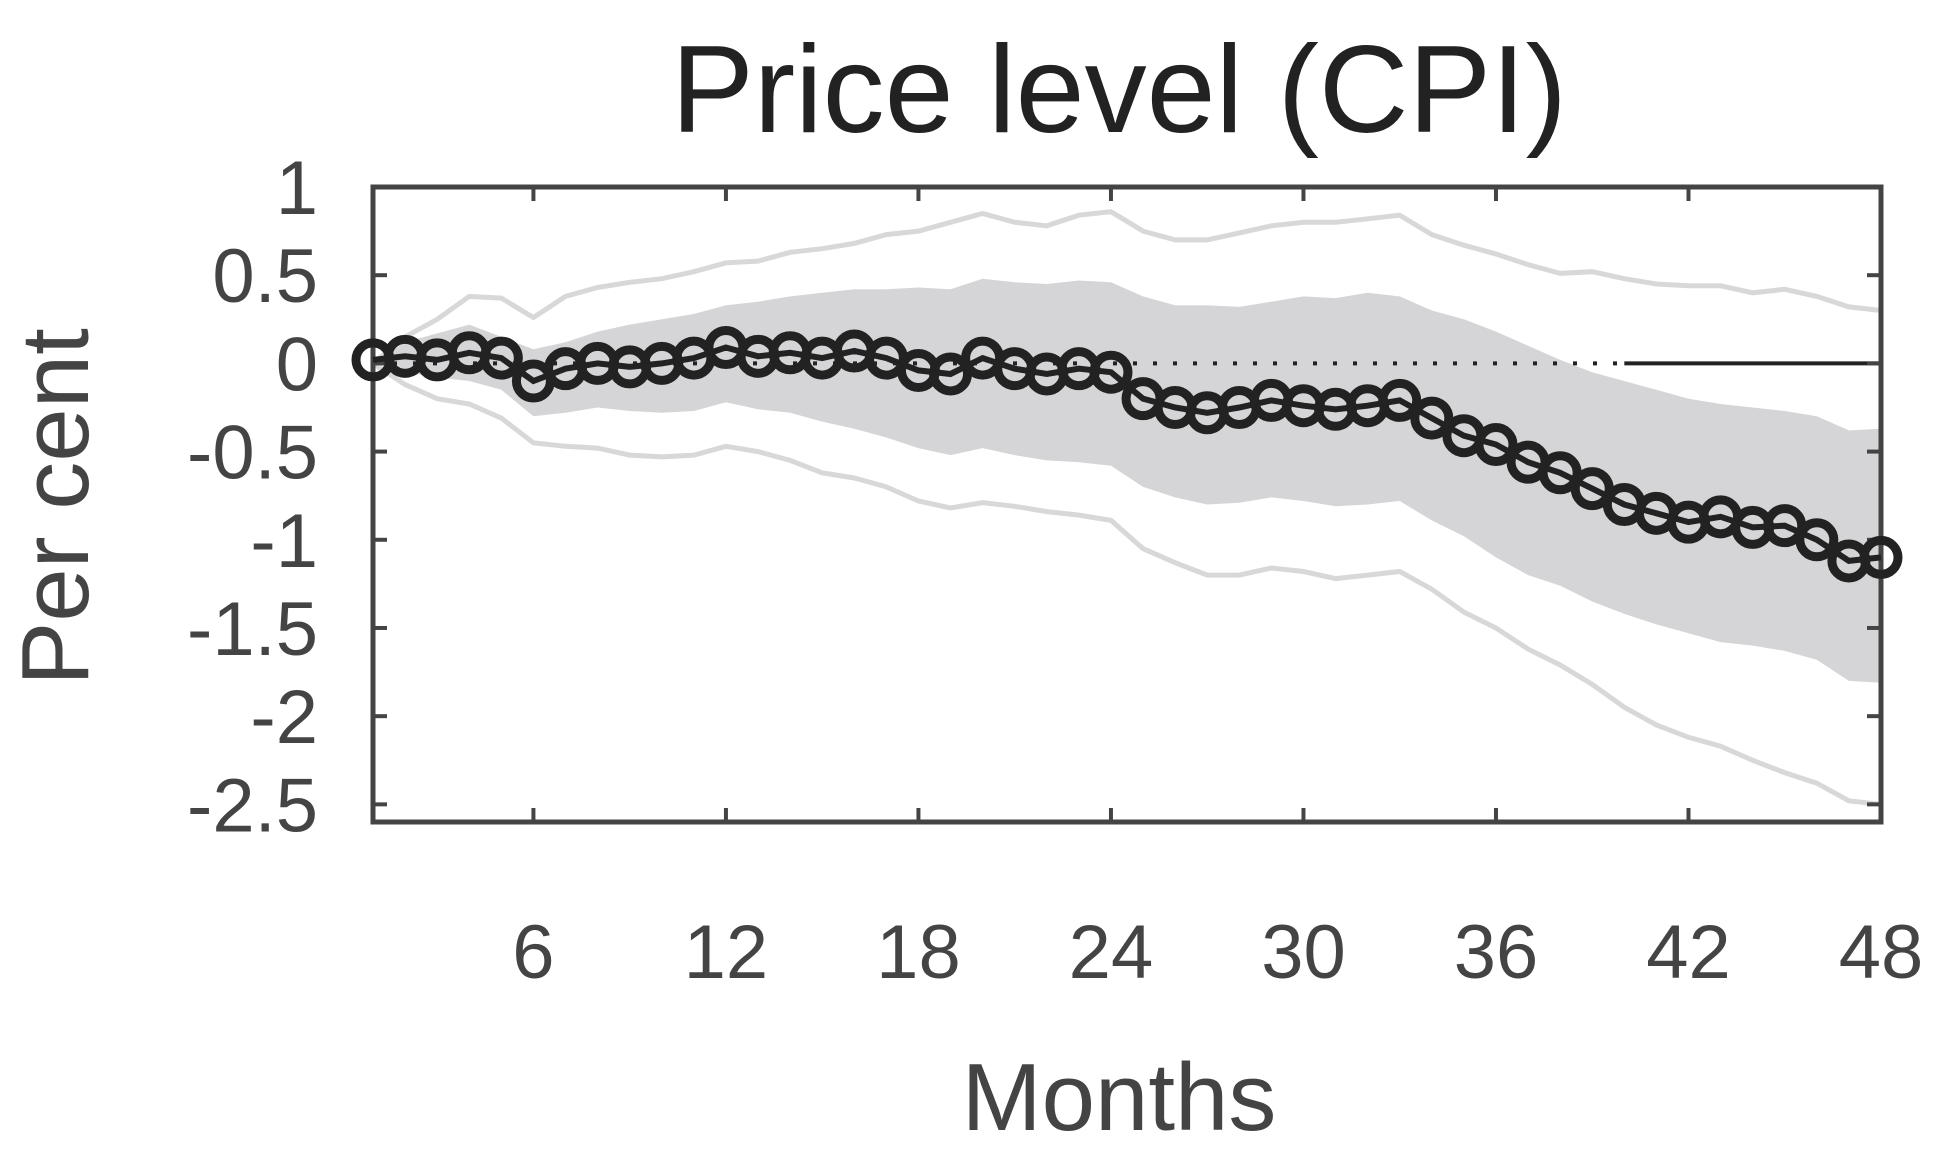 This screenshot has height=1149, width=1936. What do you see at coordinates (252, 453) in the screenshot?
I see `y-tick-label: -0.5` at bounding box center [252, 453].